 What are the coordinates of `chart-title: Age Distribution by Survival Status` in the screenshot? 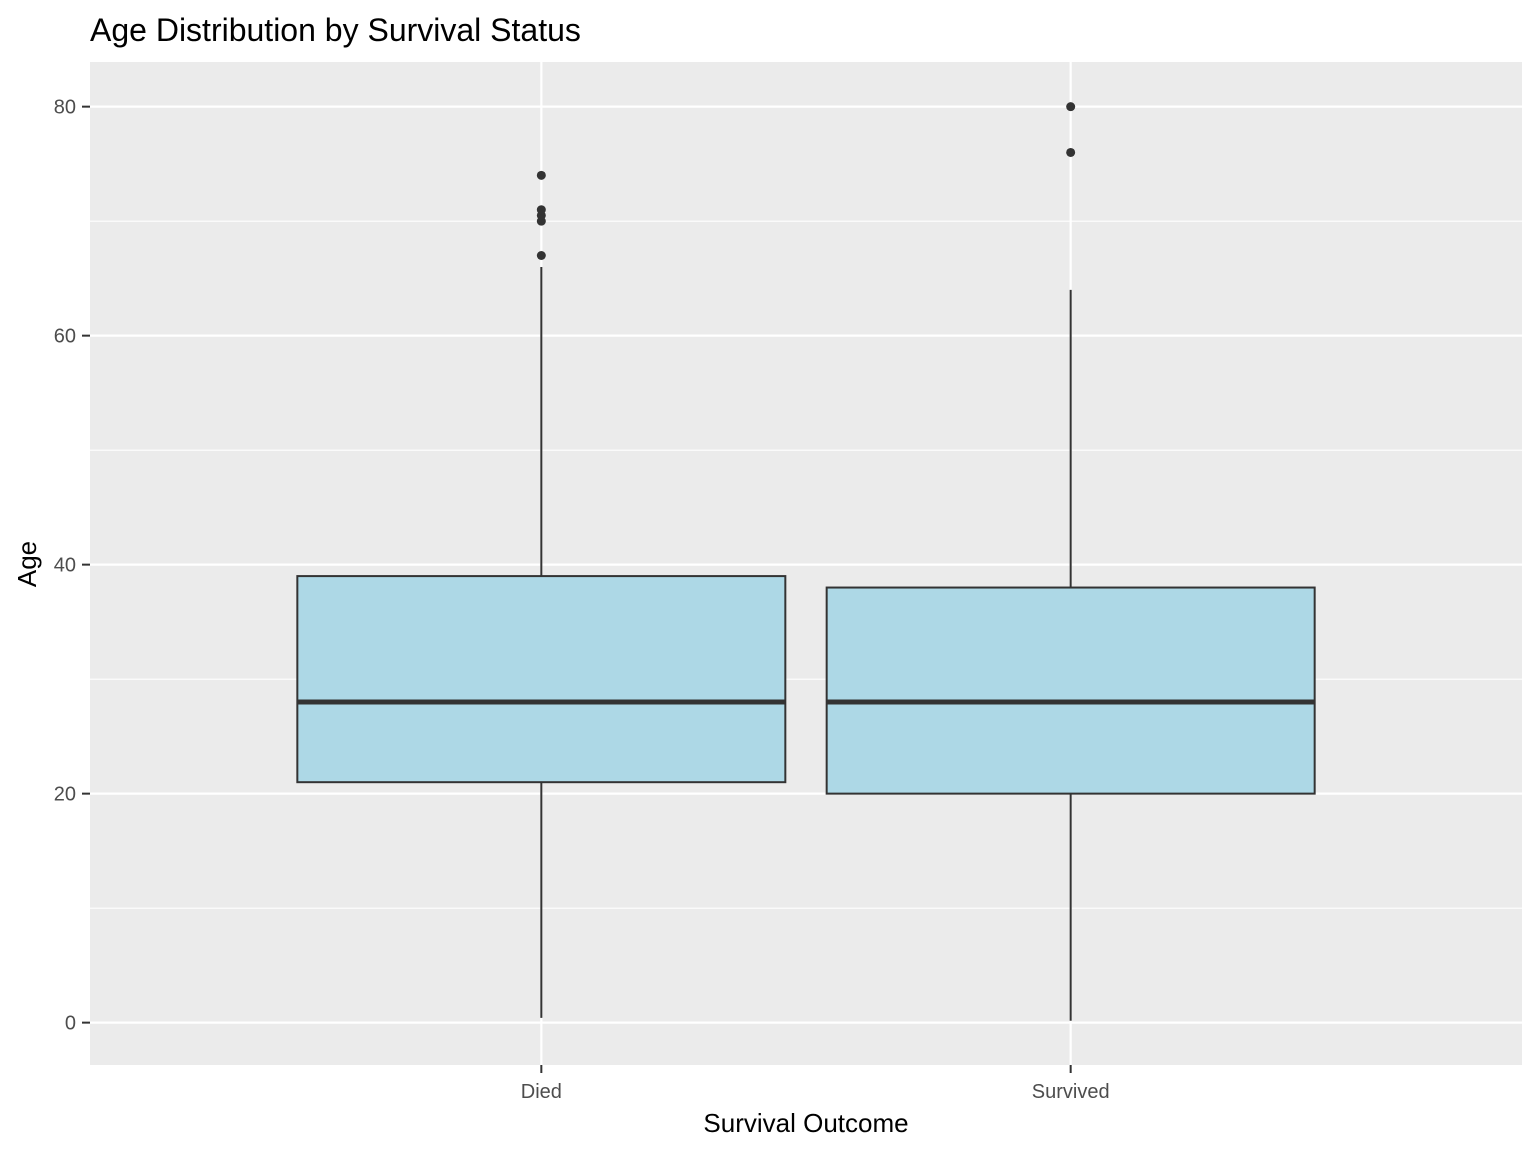 It's located at (335, 30).